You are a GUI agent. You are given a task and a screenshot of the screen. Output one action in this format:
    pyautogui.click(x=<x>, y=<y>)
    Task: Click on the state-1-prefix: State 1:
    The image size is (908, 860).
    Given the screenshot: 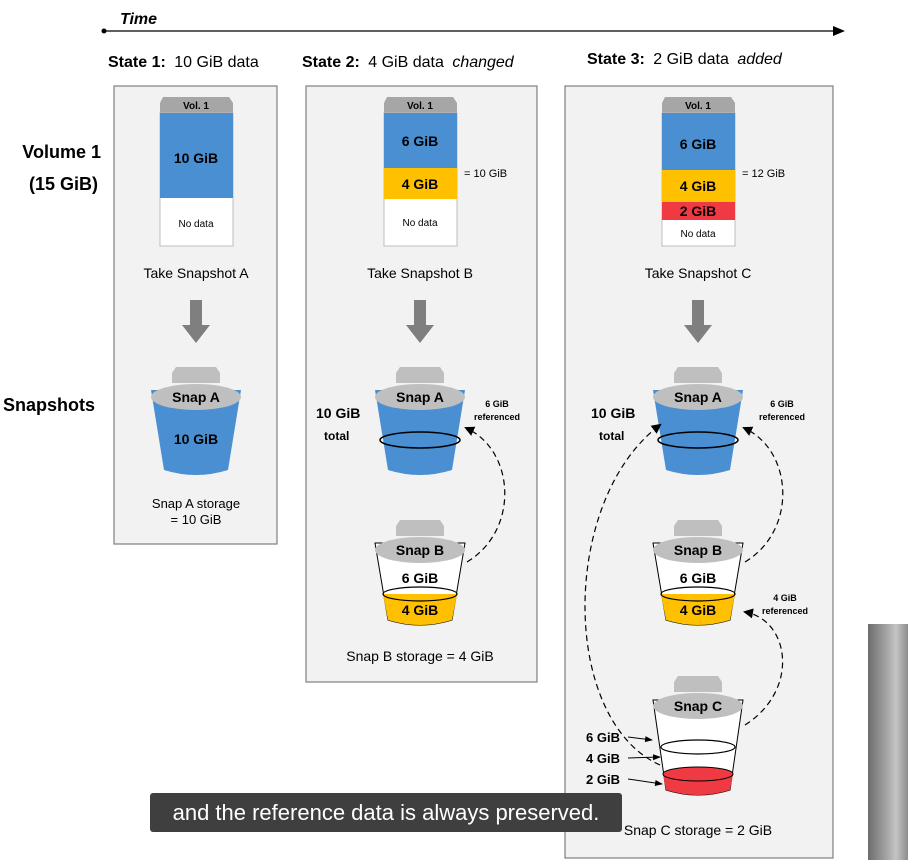 What is the action you would take?
    pyautogui.click(x=137, y=62)
    